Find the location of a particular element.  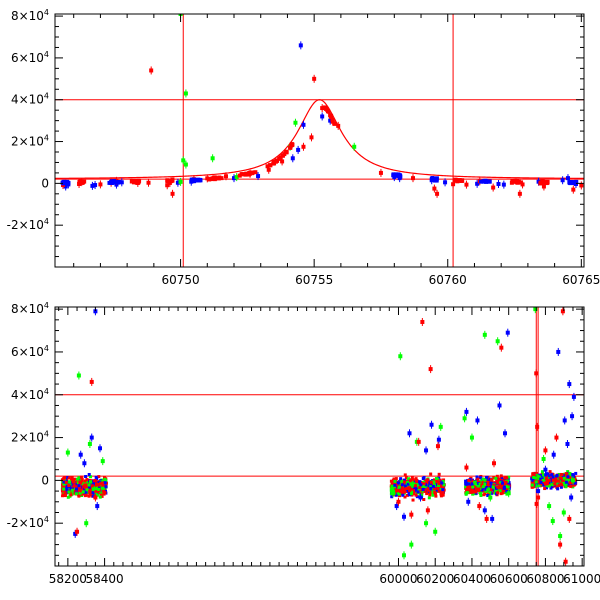

y-tick-label: 0 is located at coordinates (45, 183).